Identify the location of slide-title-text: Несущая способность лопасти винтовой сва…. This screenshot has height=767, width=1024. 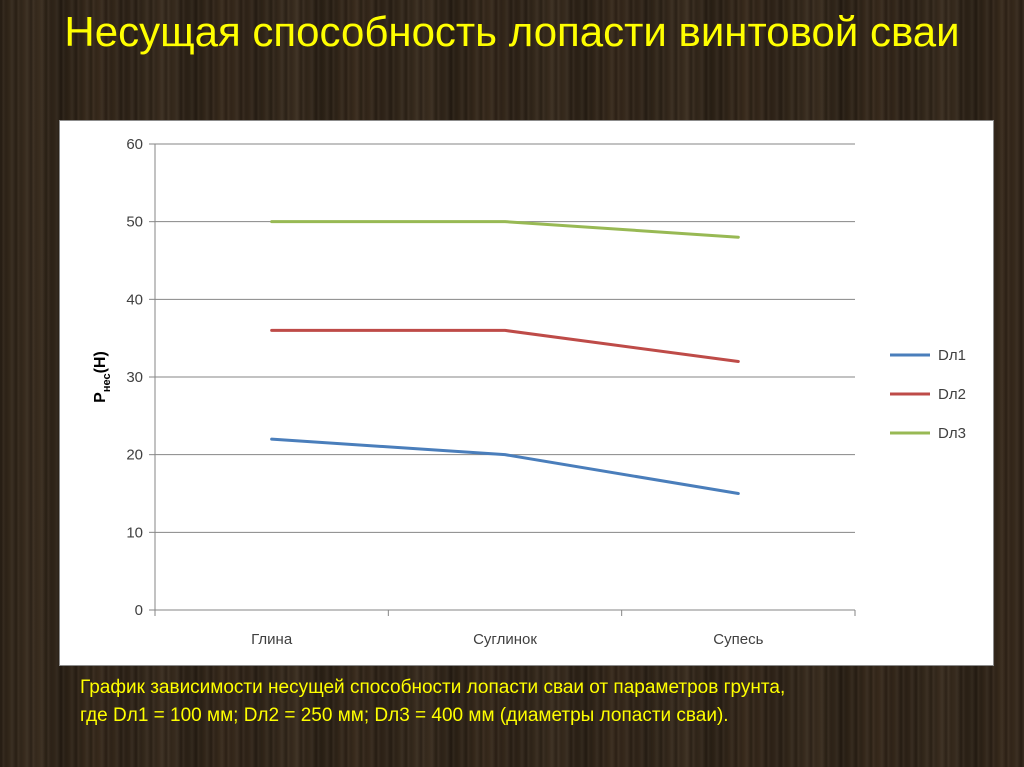
(512, 31).